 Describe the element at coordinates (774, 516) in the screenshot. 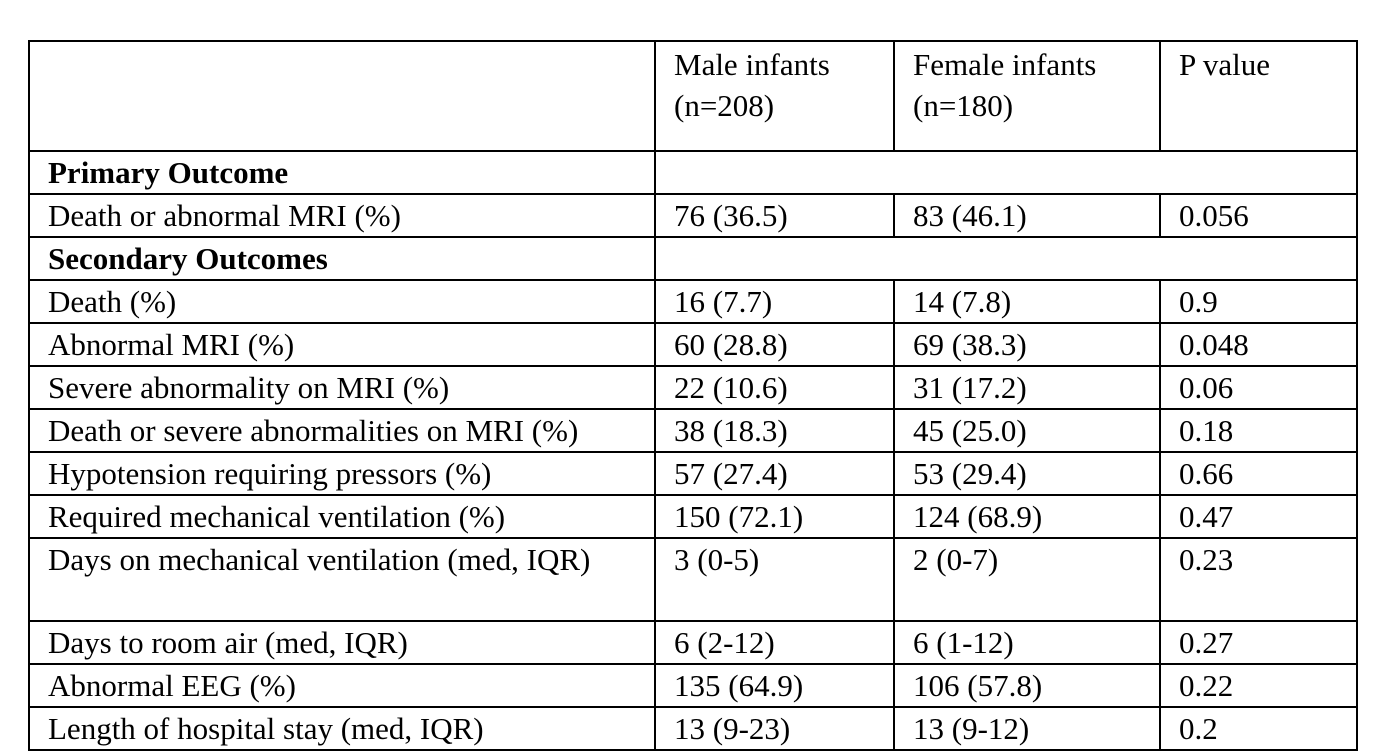

I see `row-male-value: 150 (72.1)` at that location.